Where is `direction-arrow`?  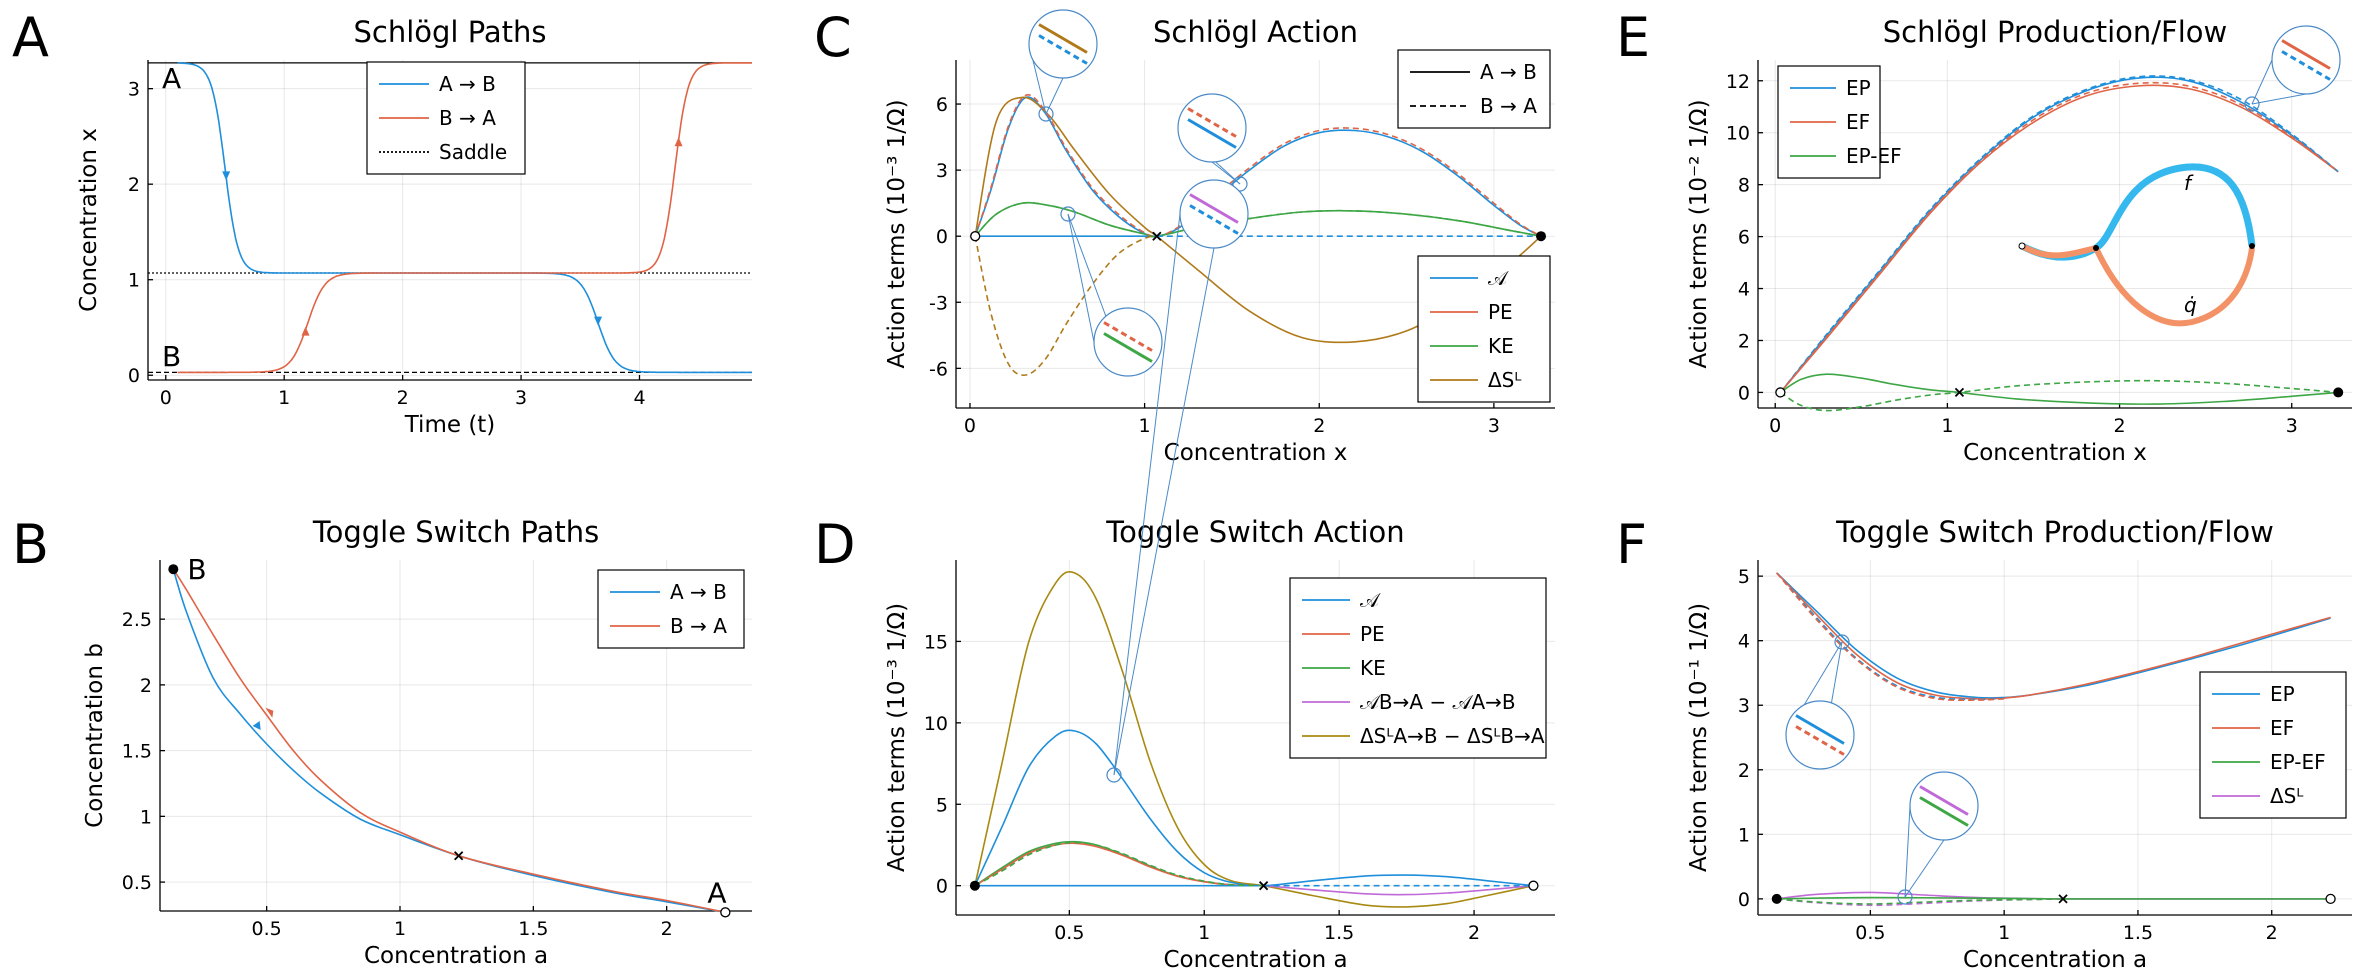 direction-arrow is located at coordinates (678, 142).